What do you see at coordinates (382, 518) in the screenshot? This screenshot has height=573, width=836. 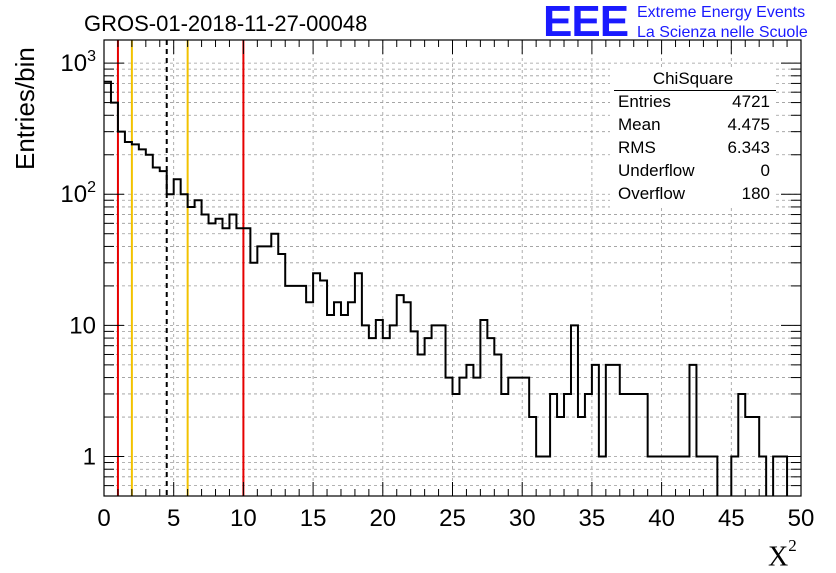 I see `x-tick-label: 20` at bounding box center [382, 518].